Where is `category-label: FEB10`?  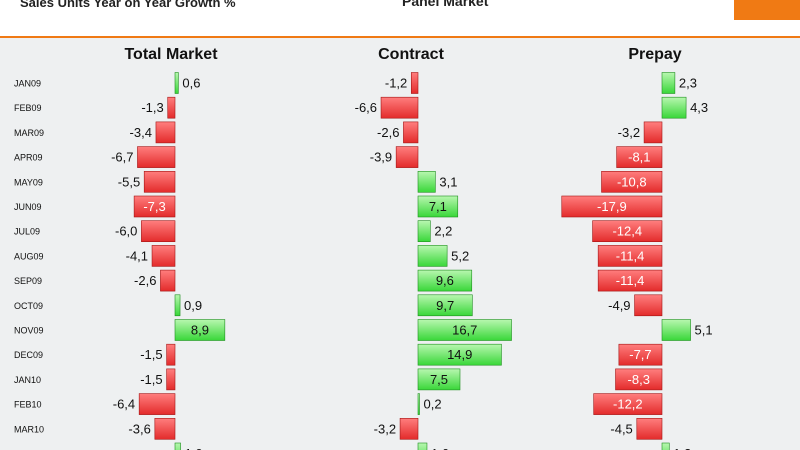 category-label: FEB10 is located at coordinates (28, 405).